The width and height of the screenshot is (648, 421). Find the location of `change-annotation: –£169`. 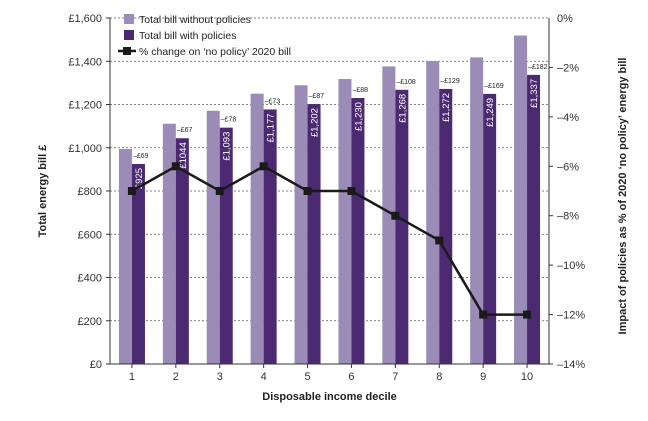

change-annotation: –£169 is located at coordinates (494, 86).